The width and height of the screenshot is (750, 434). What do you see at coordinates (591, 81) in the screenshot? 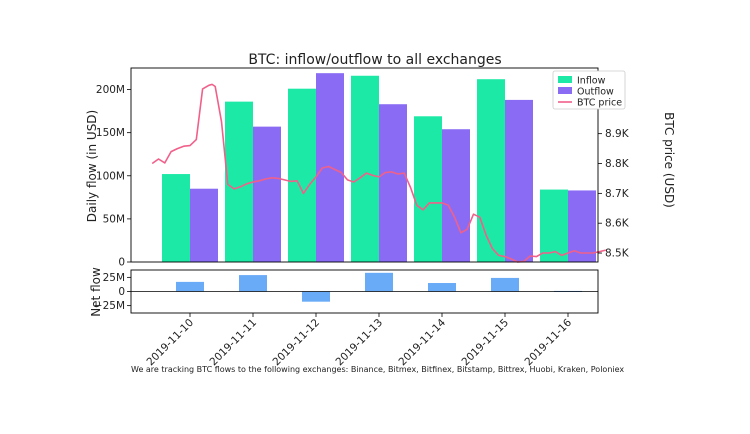
I see `legend-label-1: Inflow` at bounding box center [591, 81].